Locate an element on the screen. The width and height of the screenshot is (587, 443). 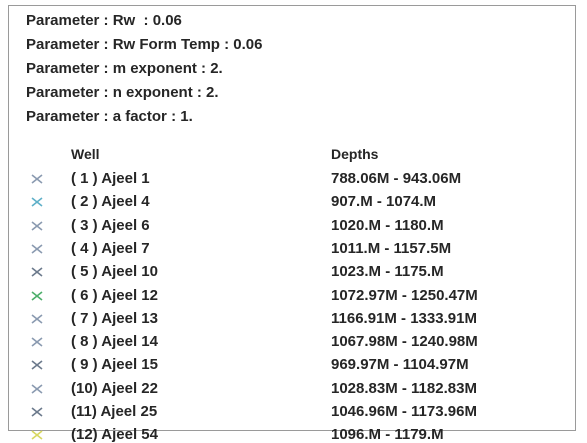
well-name: ( 5 ) Ajeel 10 is located at coordinates (114, 272).